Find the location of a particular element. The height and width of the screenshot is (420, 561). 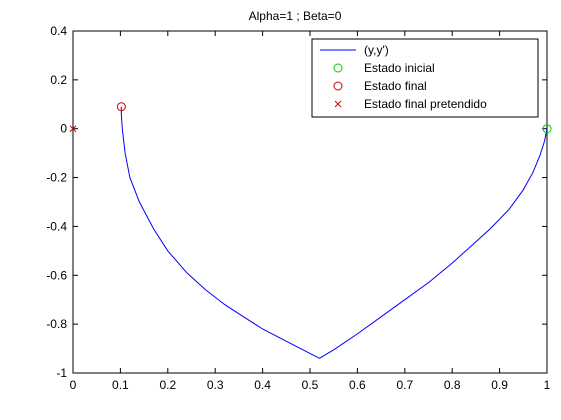

y-tick-label: -1 is located at coordinates (61, 373).